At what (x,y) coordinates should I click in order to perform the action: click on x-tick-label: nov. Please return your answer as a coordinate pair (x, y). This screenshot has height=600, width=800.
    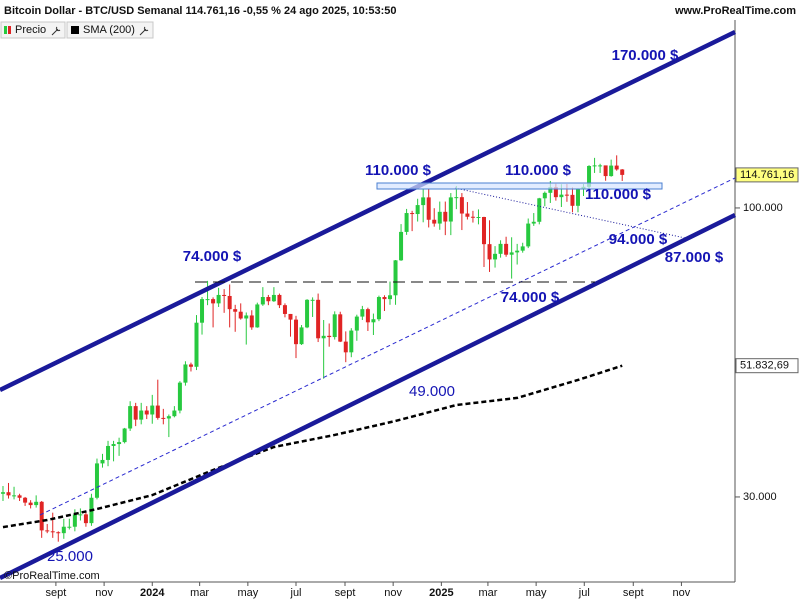
    Looking at the image, I should click on (393, 593).